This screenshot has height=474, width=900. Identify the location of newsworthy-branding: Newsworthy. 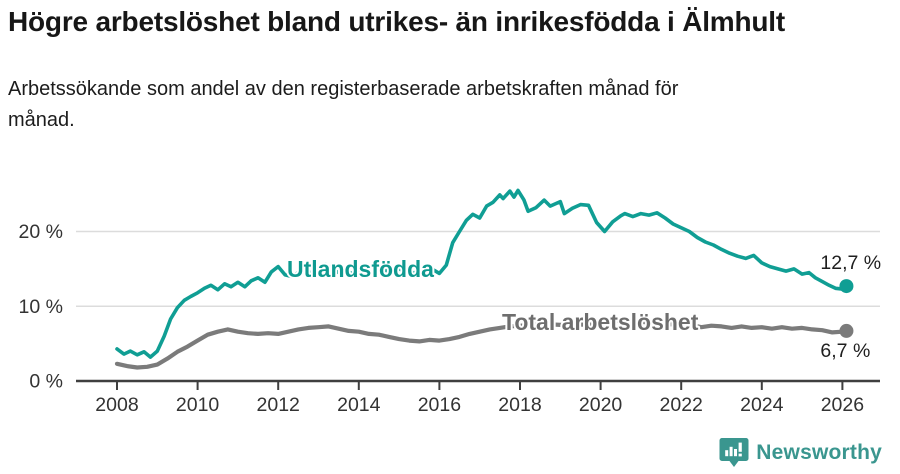
(800, 452).